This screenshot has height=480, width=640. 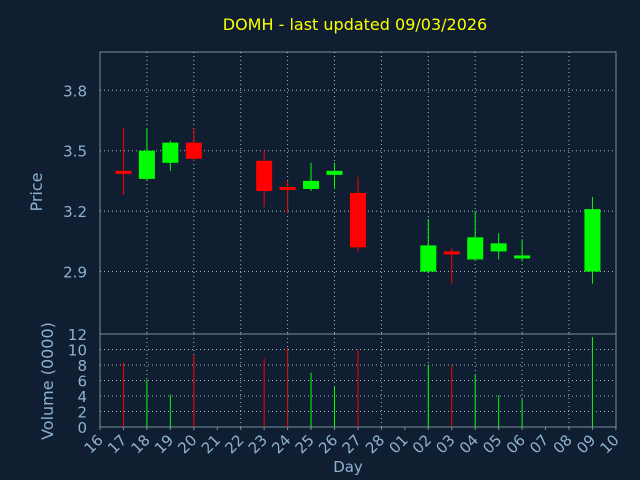 I want to click on volume-tick-label: 10, so click(x=77, y=351).